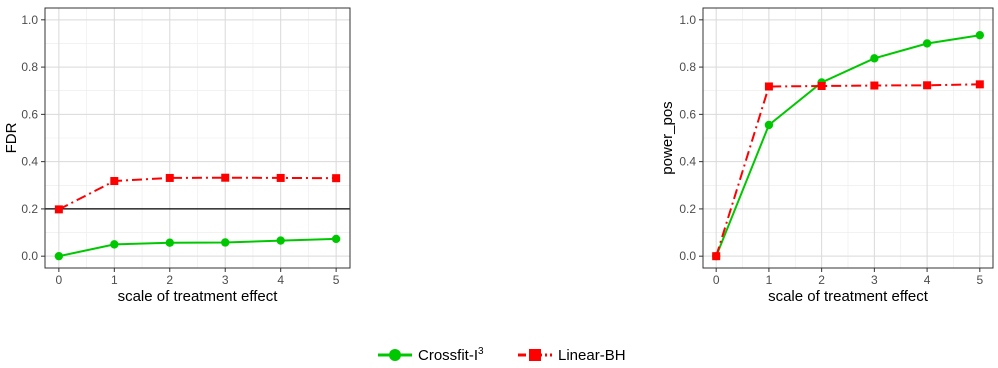  I want to click on legend-label: Crossfit-I3, so click(451, 355).